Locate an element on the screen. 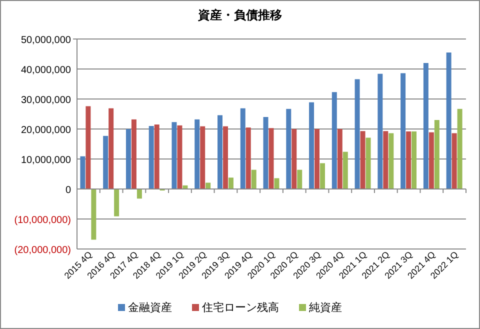 The image size is (480, 329). ytick: 50,000,000 is located at coordinates (45, 40).